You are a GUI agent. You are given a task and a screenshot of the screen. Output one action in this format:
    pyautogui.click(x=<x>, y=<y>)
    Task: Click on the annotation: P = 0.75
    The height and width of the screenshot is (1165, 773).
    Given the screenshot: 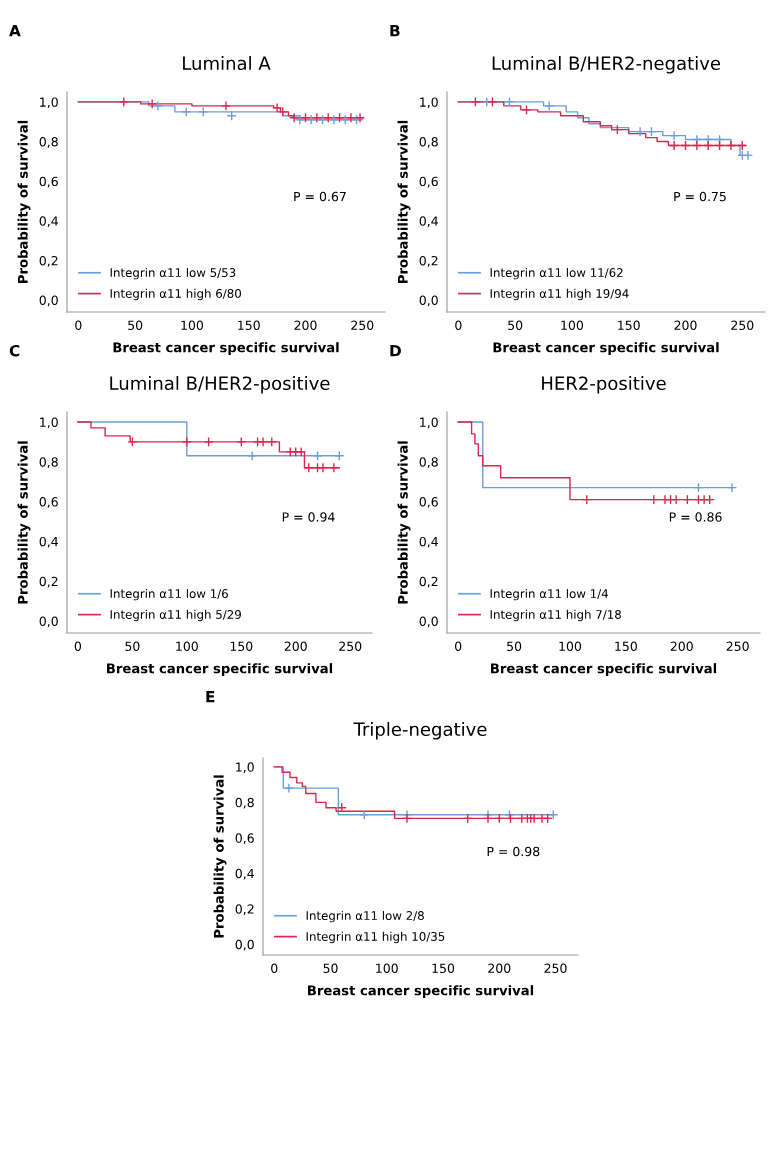 What is the action you would take?
    pyautogui.click(x=700, y=196)
    